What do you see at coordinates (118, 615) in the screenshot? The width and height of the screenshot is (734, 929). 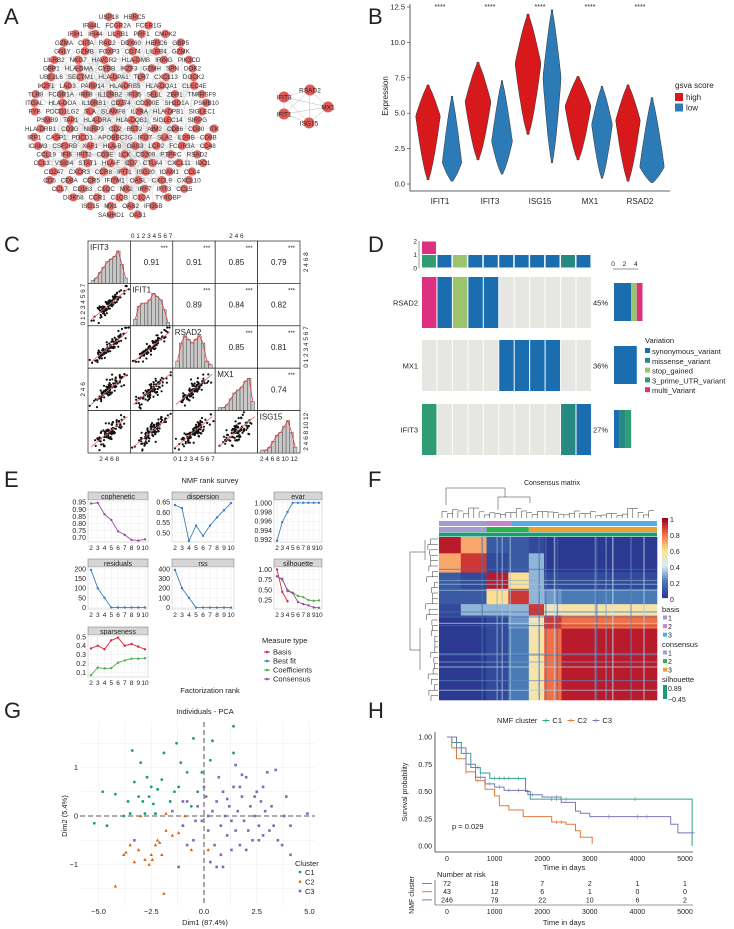 I see `x-tick-label: 6` at bounding box center [118, 615].